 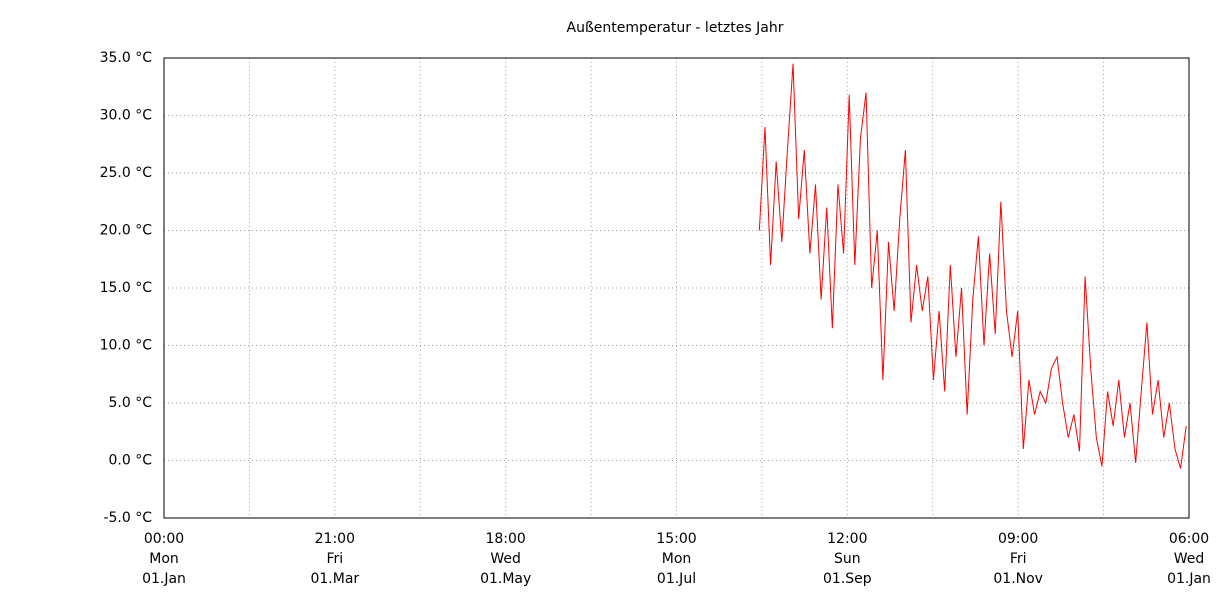 I want to click on x-tick-label: 09:00 Fri 01.Nov, so click(x=1018, y=559).